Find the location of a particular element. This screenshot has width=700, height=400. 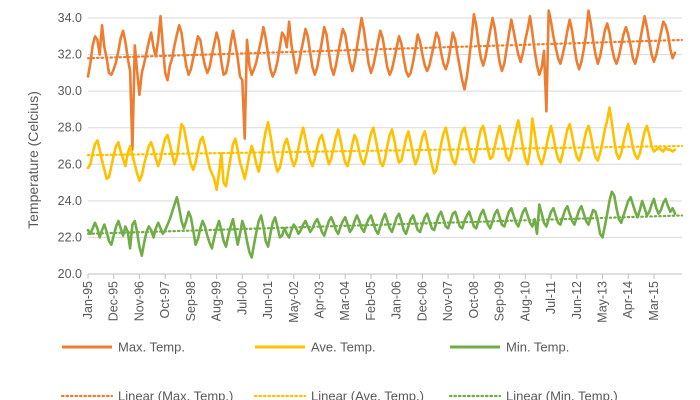

x-tick-label: Jan-06 is located at coordinates (397, 300).